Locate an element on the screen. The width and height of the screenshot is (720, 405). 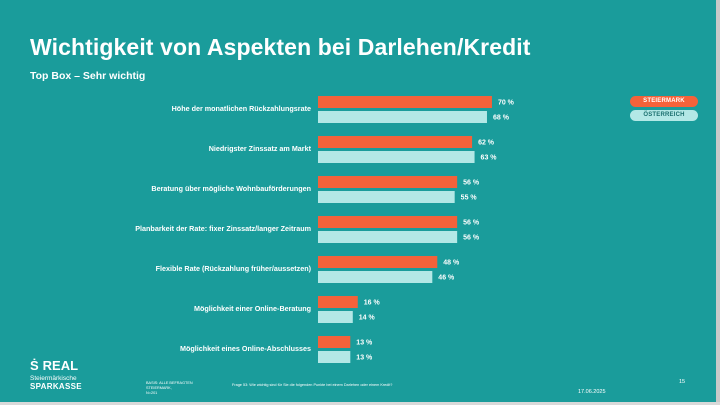
sparkasse-s-icon: Ṡ is located at coordinates (34, 365).